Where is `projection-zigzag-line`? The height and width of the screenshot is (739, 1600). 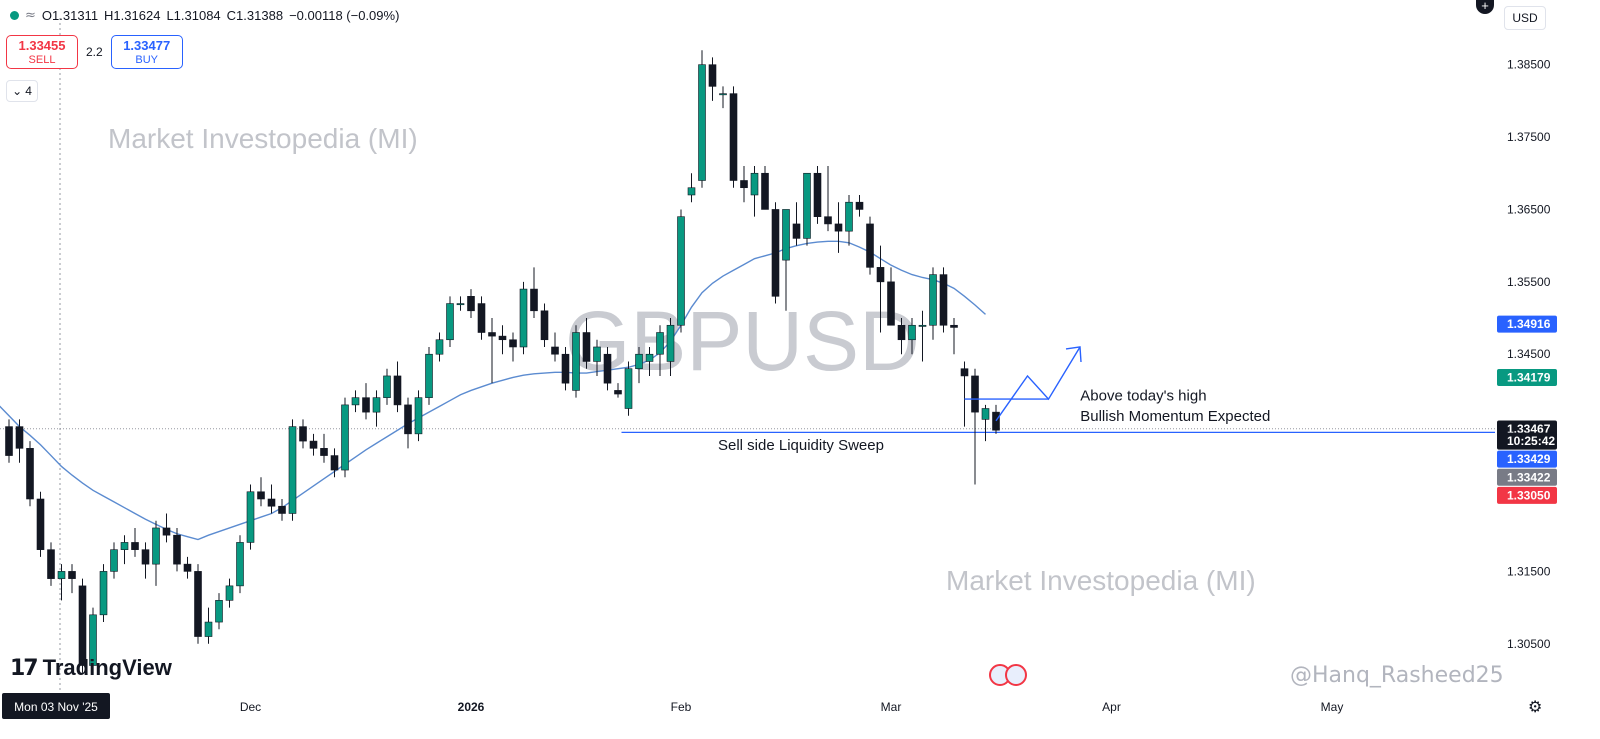 projection-zigzag-line is located at coordinates (1038, 384).